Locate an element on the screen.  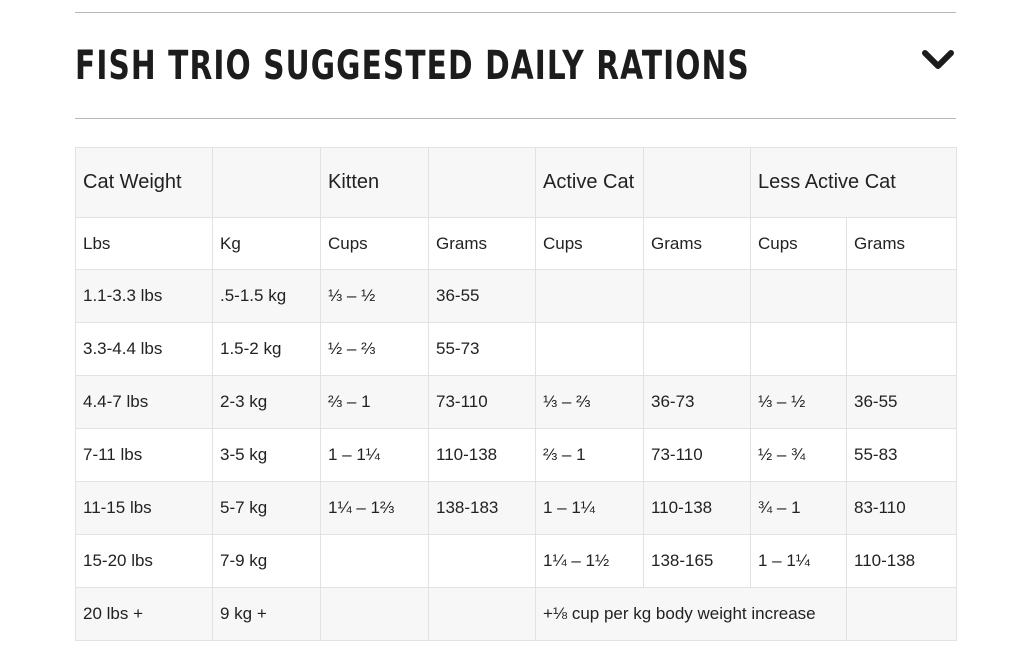
header-cat-weight: Cat Weight is located at coordinates (144, 182).